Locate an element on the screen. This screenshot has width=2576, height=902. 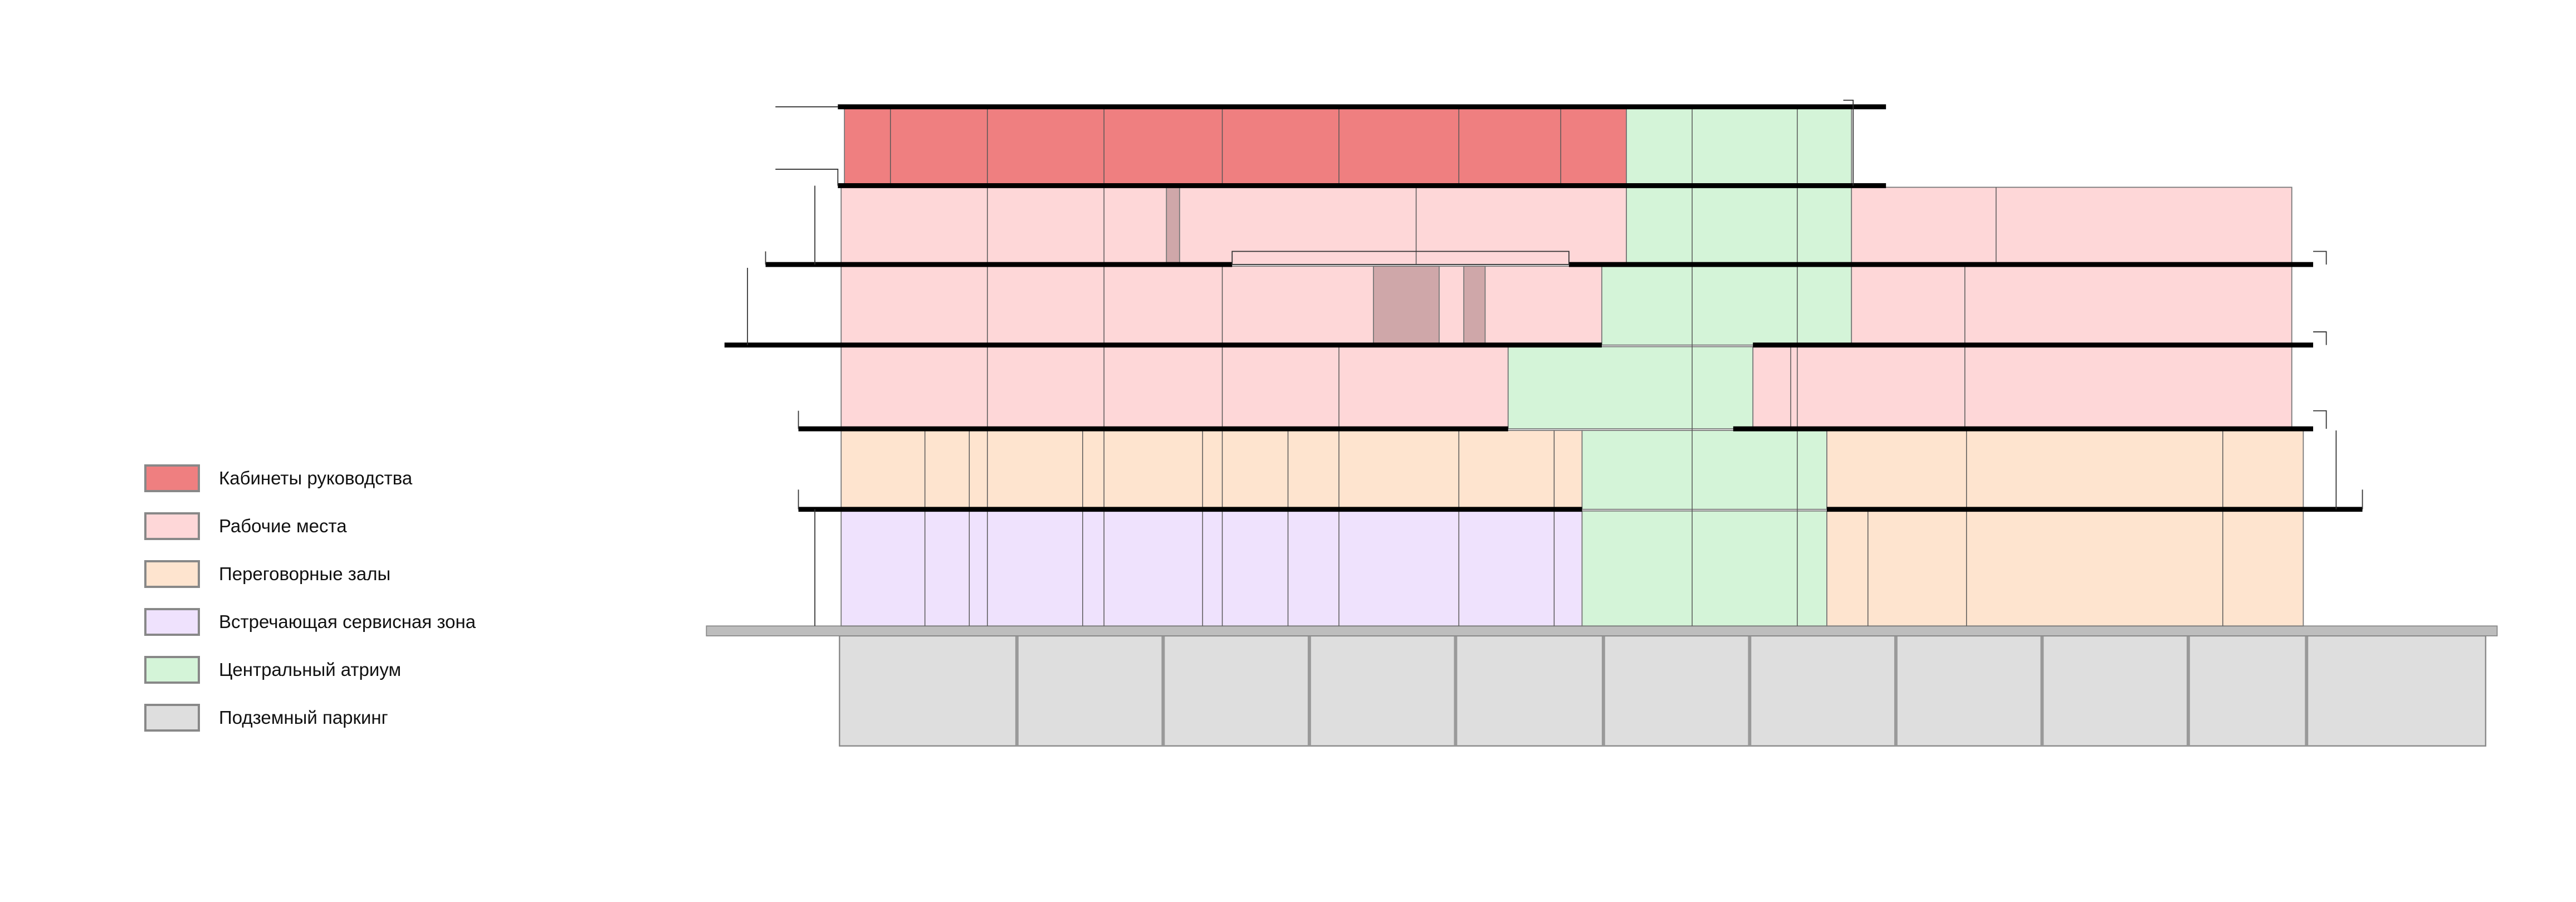
legend-item-executive-offices: Кабинеты руководства is located at coordinates (310, 478).